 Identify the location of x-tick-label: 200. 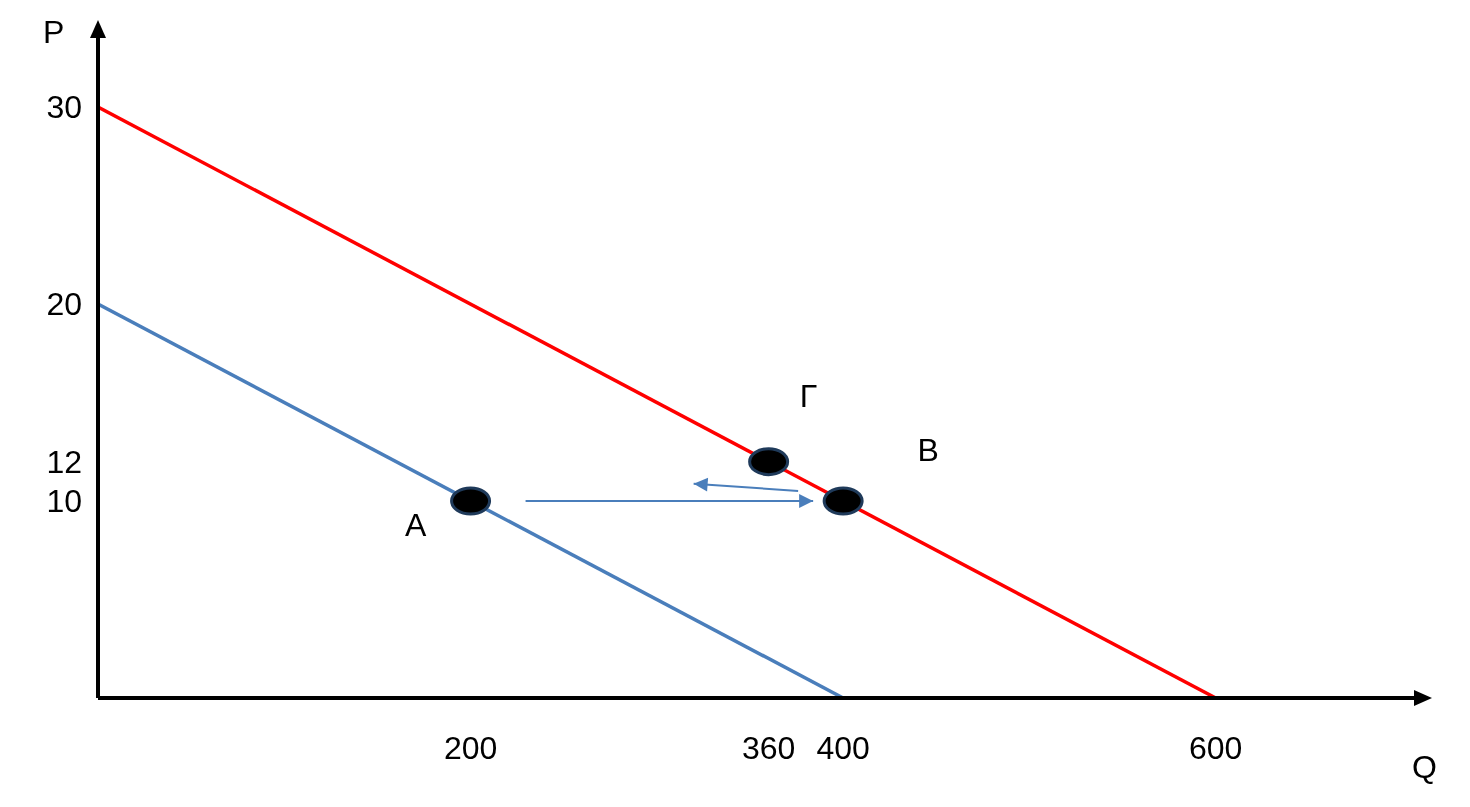
(470, 747).